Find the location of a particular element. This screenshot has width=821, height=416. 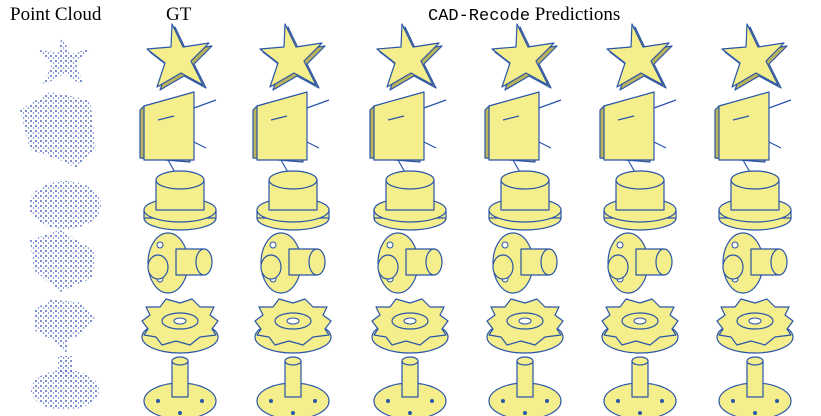

col-label: GT is located at coordinates (179, 14).